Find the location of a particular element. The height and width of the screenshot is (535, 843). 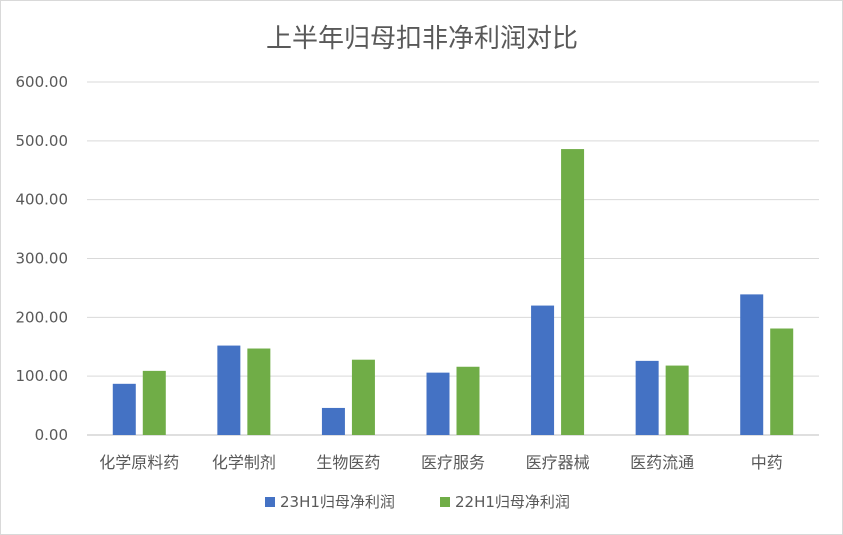

x-category-label: 化学原料药 is located at coordinates (139, 462).